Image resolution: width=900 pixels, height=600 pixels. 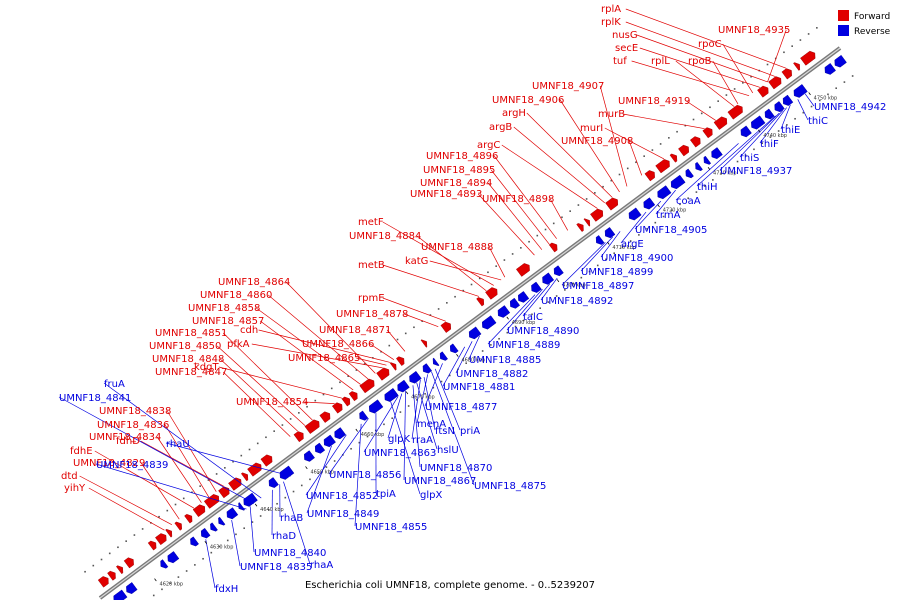 What do you see at coordinates (850, 107) in the screenshot?
I see `reverse-gene-label: UMNF18_4942` at bounding box center [850, 107].